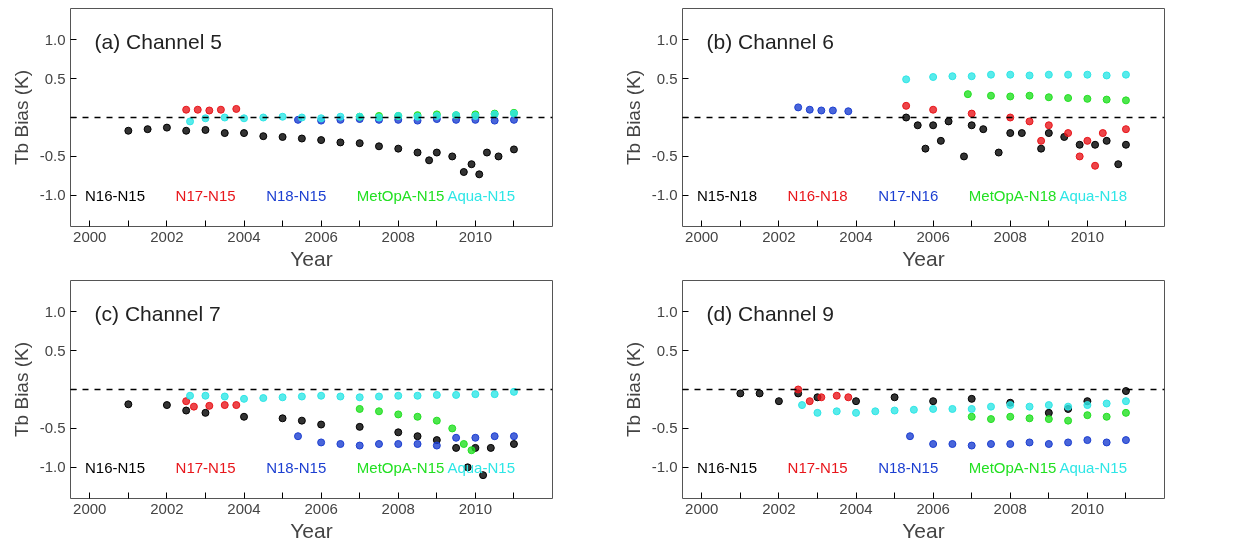 The width and height of the screenshot is (1233, 548). I want to click on text: (b) Channel 6, so click(770, 41).